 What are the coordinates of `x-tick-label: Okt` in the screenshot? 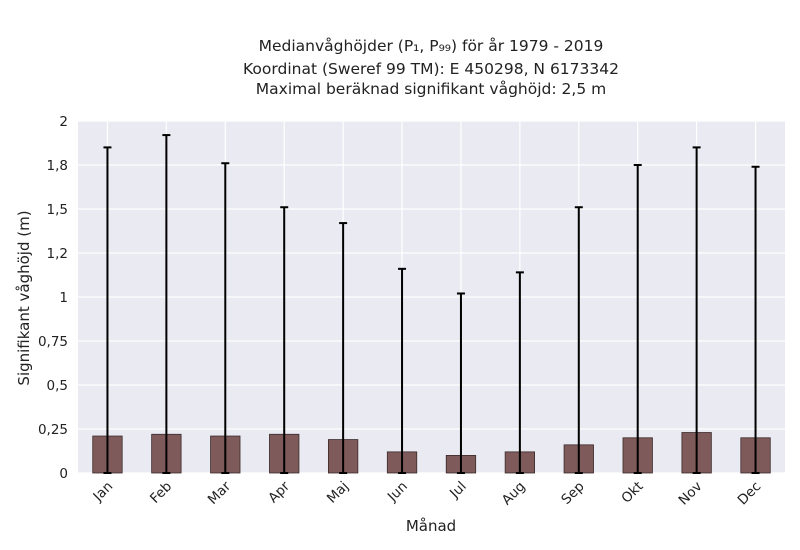 It's located at (632, 493).